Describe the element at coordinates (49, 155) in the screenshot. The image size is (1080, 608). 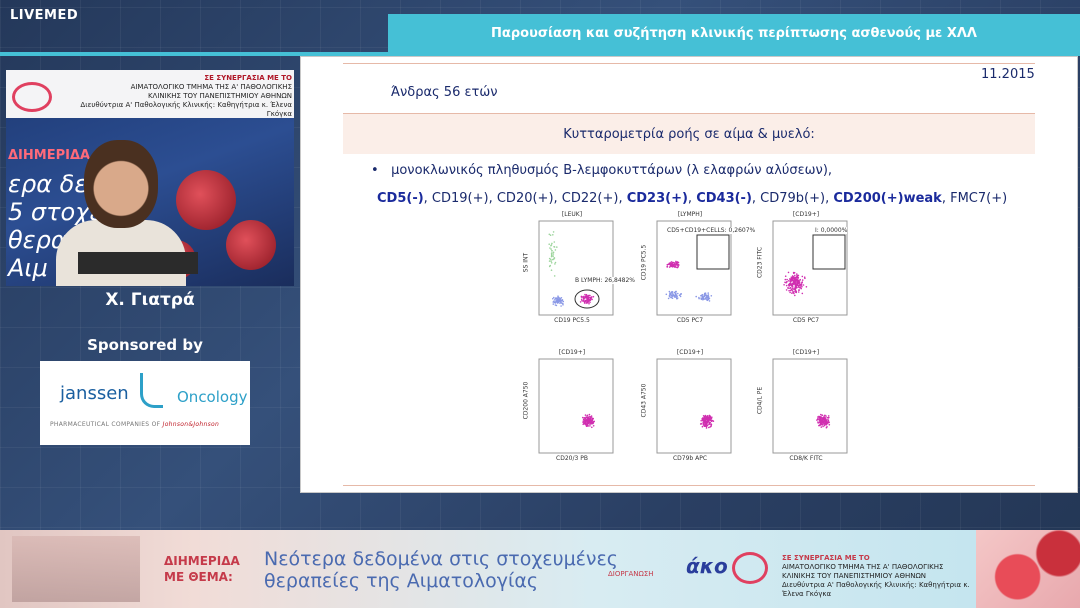
I see `event-word: ΔΙΗΜΕΡΙΔΑ` at that location.